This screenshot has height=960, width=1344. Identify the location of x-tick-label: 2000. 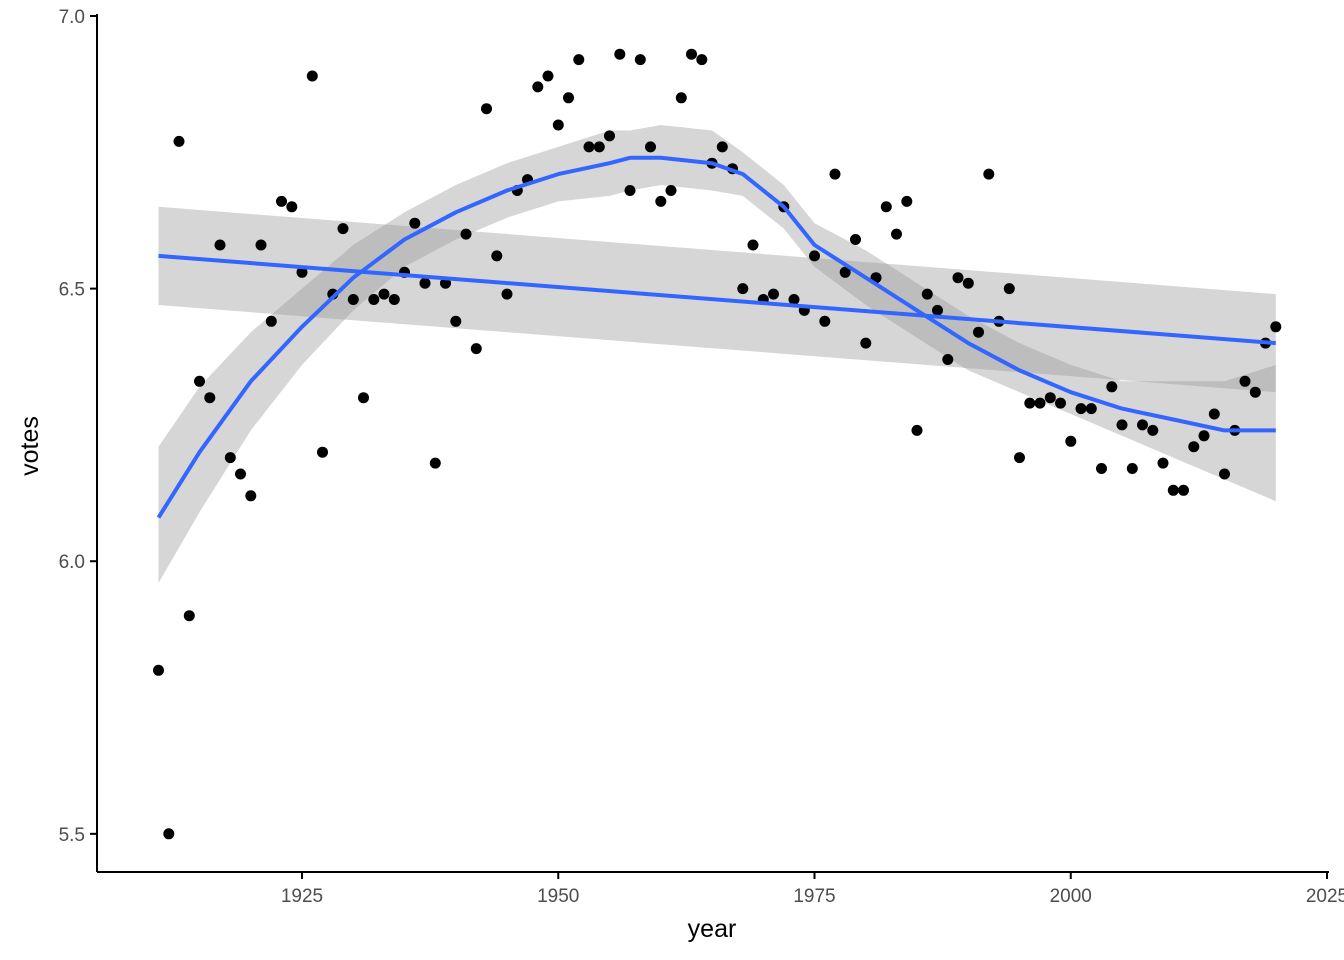
(1071, 896).